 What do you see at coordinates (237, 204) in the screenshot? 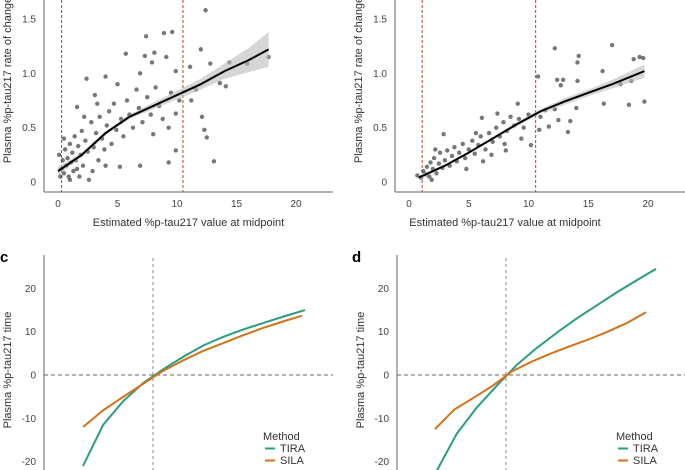
I see `x-tick-label: 15` at bounding box center [237, 204].